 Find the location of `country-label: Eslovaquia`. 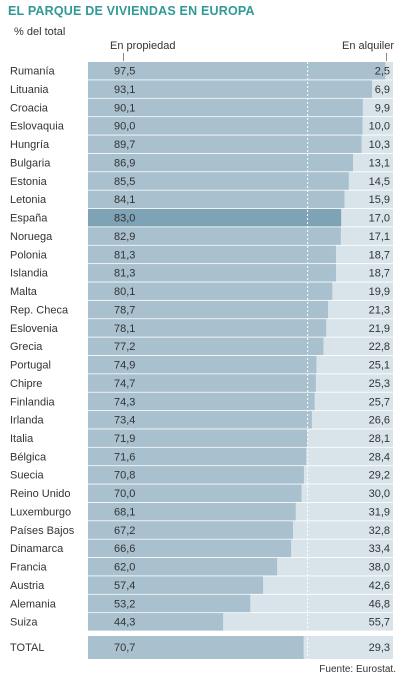

country-label: Eslovaquia is located at coordinates (37, 127).